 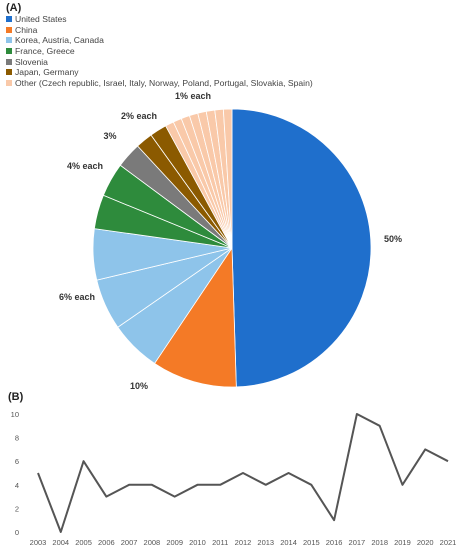 What do you see at coordinates (311, 542) in the screenshot?
I see `x-tick-label: 2015` at bounding box center [311, 542].